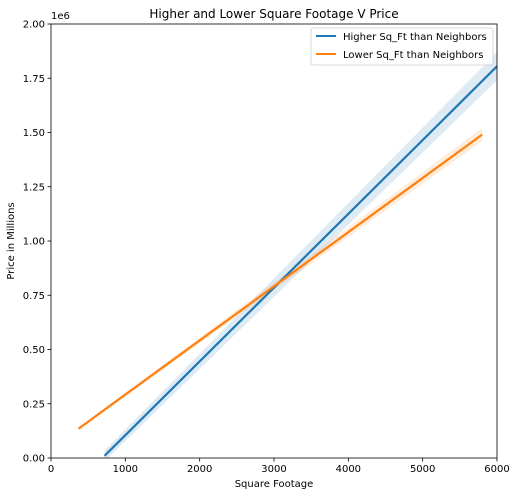 This screenshot has width=516, height=500. Describe the element at coordinates (274, 484) in the screenshot. I see `x-axis-label: Square Footage` at that location.